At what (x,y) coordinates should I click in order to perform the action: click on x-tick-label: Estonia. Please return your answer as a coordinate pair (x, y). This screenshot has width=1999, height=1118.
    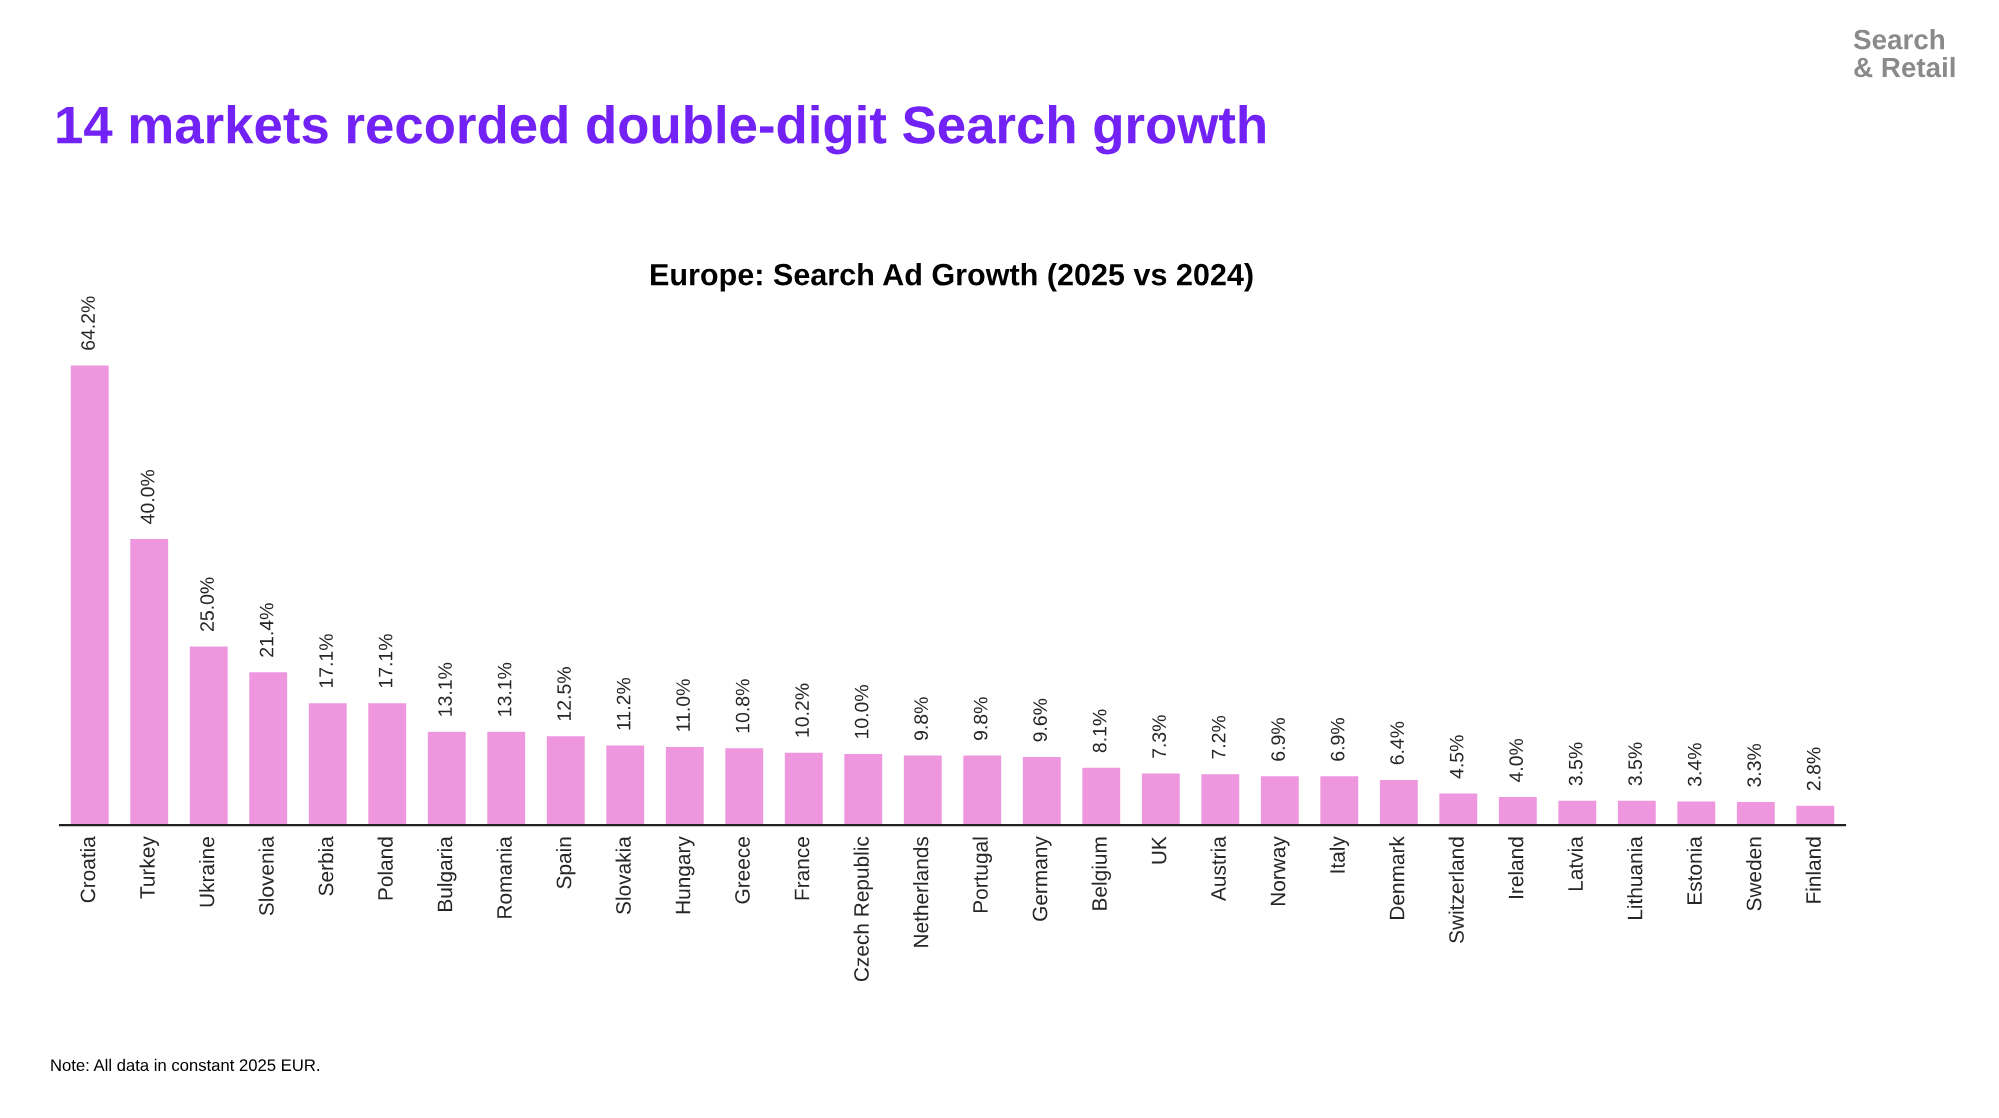
    Looking at the image, I should click on (1694, 870).